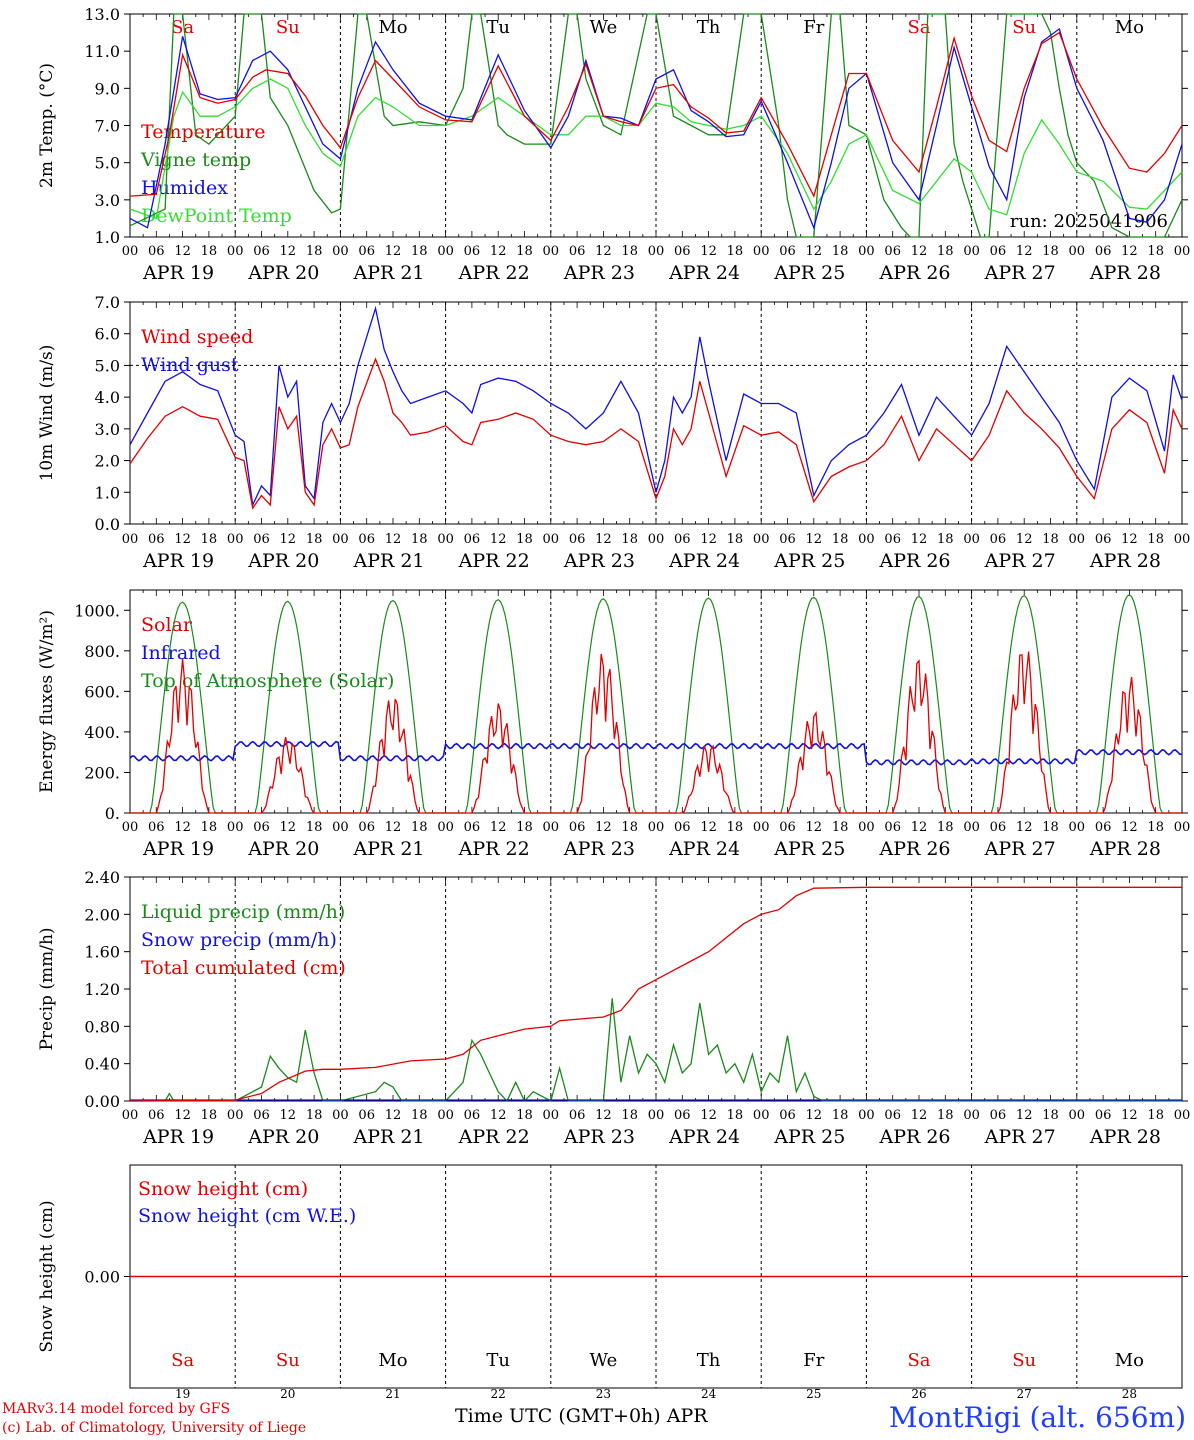  I want to click on temp-legend-1: Vigne temp, so click(195, 160).